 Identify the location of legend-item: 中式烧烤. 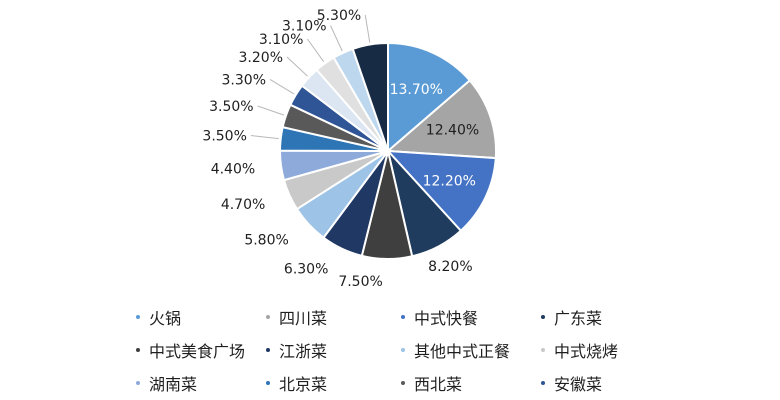
(590, 350).